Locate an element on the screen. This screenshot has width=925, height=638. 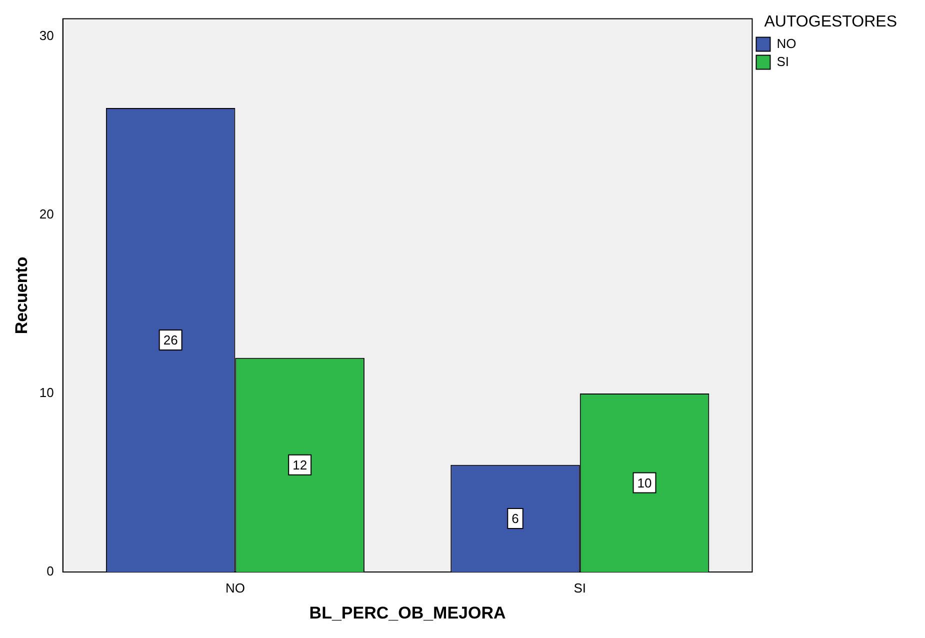
legend-title: AUTOGESTORES is located at coordinates (831, 21).